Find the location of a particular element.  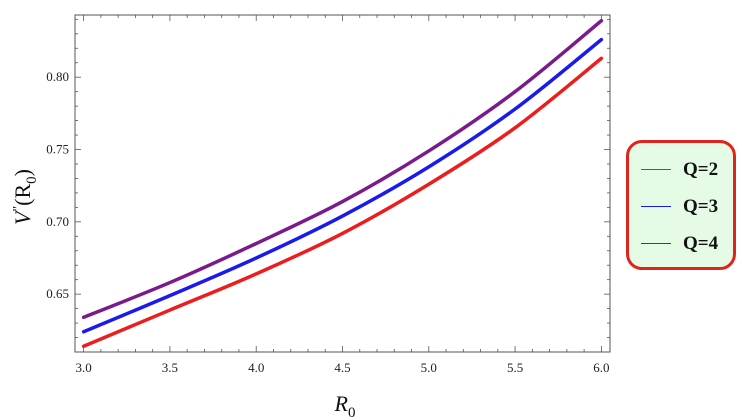

y-tick-label: 0.70 is located at coordinates (57, 221).